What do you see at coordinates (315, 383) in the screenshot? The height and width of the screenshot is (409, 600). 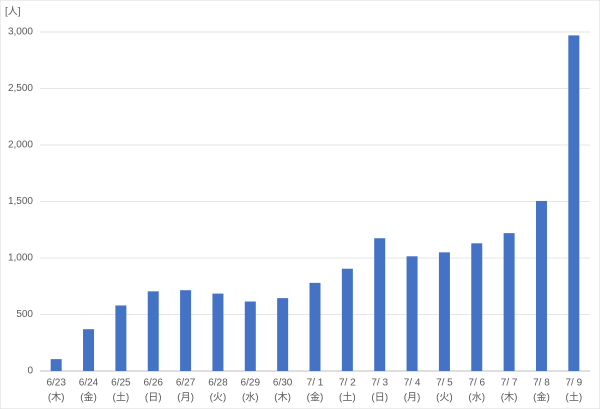 I see `x-tick-label: 7/ 1` at bounding box center [315, 383].